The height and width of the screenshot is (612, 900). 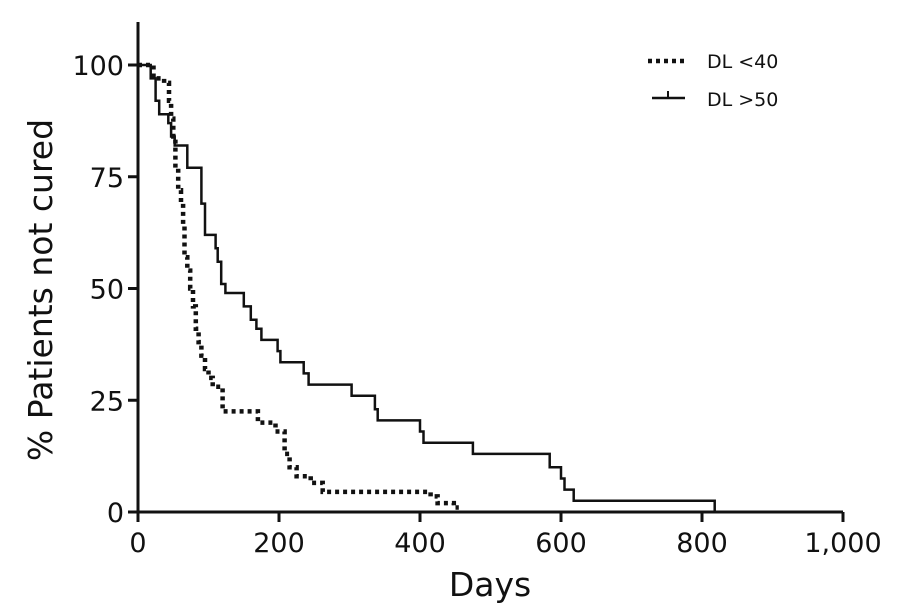 I want to click on x-tick-label: 400, so click(x=420, y=543).